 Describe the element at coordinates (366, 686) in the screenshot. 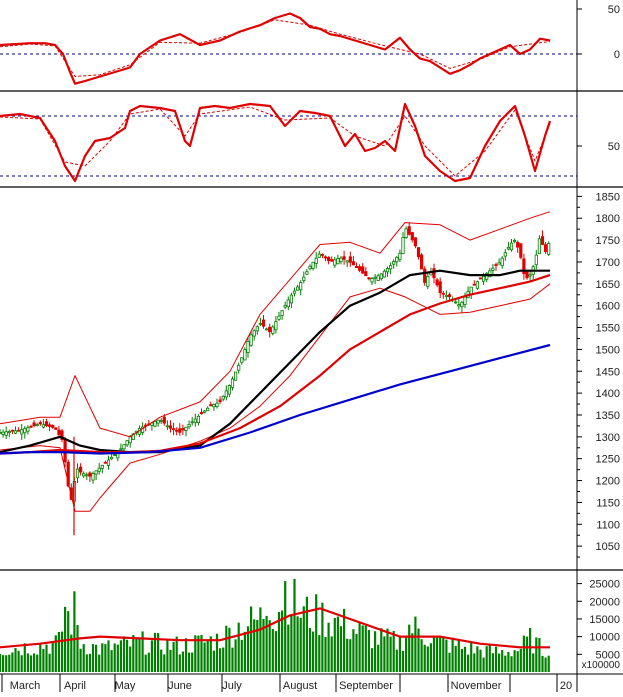

I see `x-tick-label: September` at that location.